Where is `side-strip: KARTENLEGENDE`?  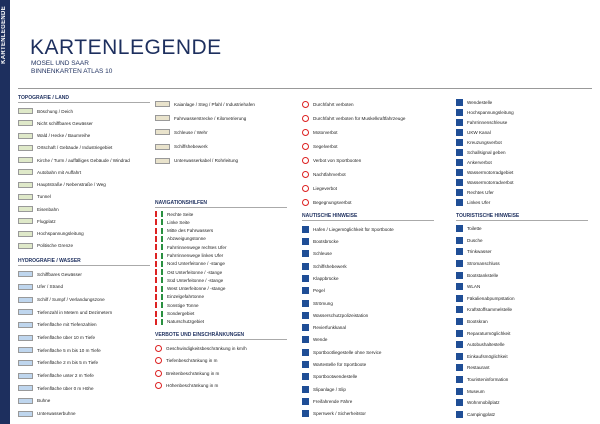 side-strip: KARTENLEGENDE is located at coordinates (5, 212).